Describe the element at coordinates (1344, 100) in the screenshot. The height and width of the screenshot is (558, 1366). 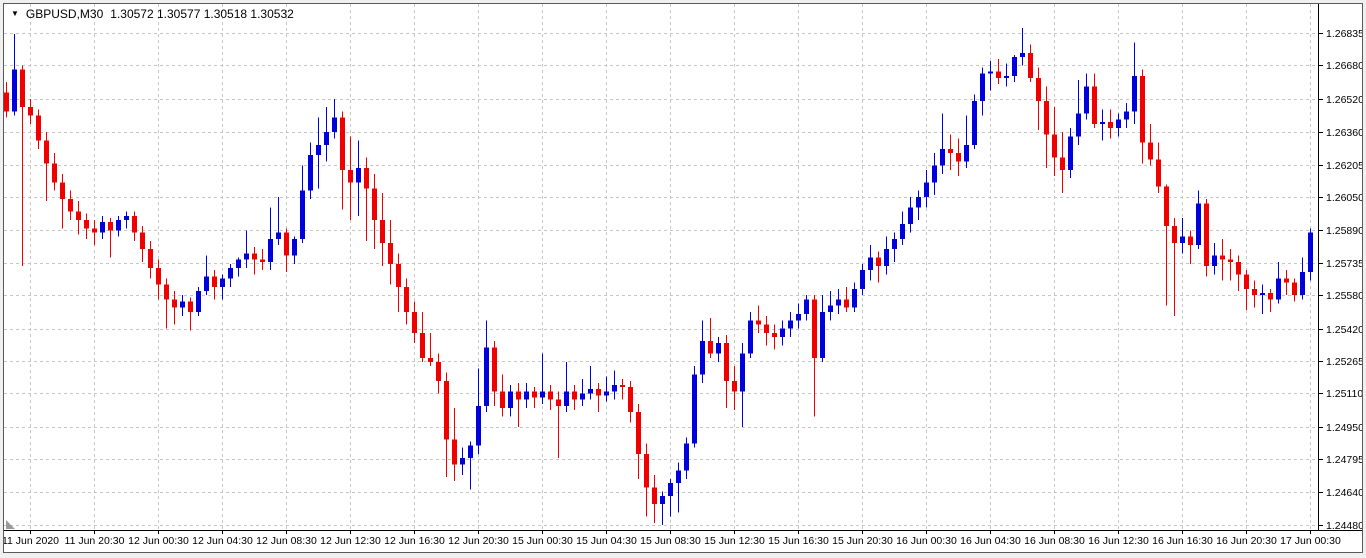
I see `price-axis-label: 1.26520` at that location.